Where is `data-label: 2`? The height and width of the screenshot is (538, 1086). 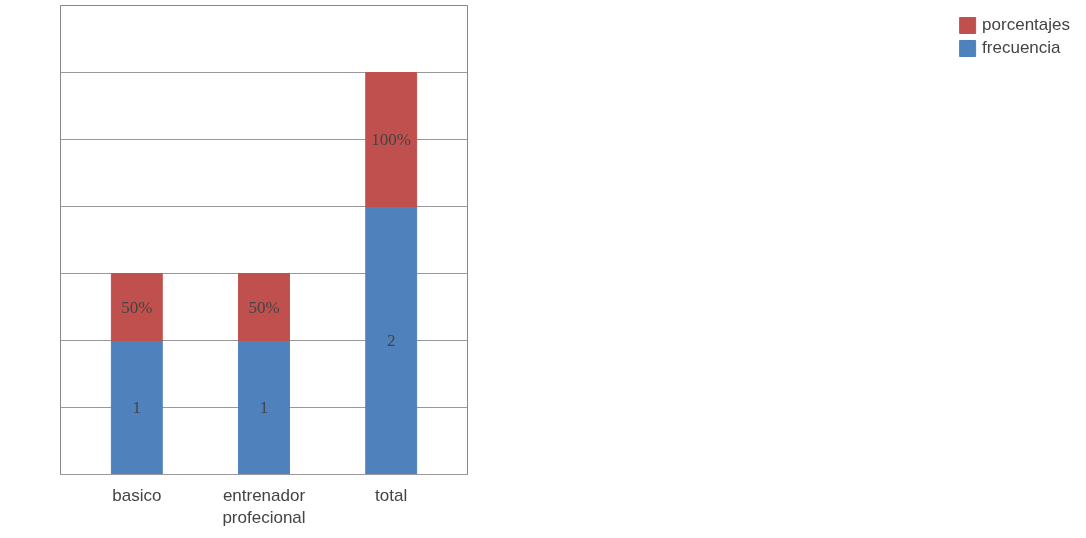
data-label: 2 is located at coordinates (391, 340).